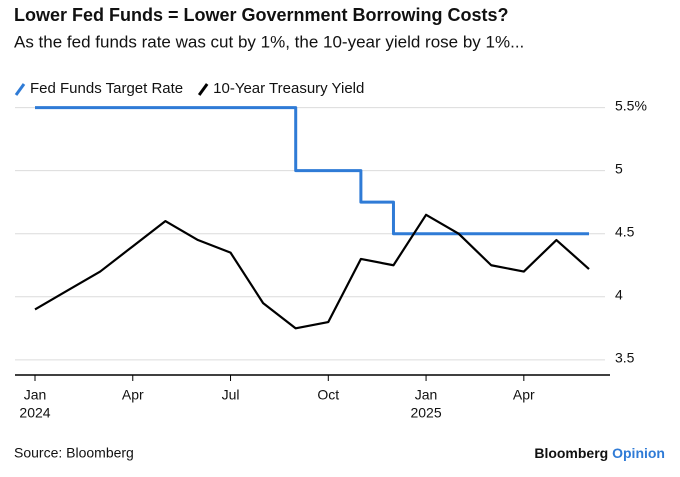  What do you see at coordinates (638, 453) in the screenshot?
I see `brand-suffix: Opinion` at bounding box center [638, 453].